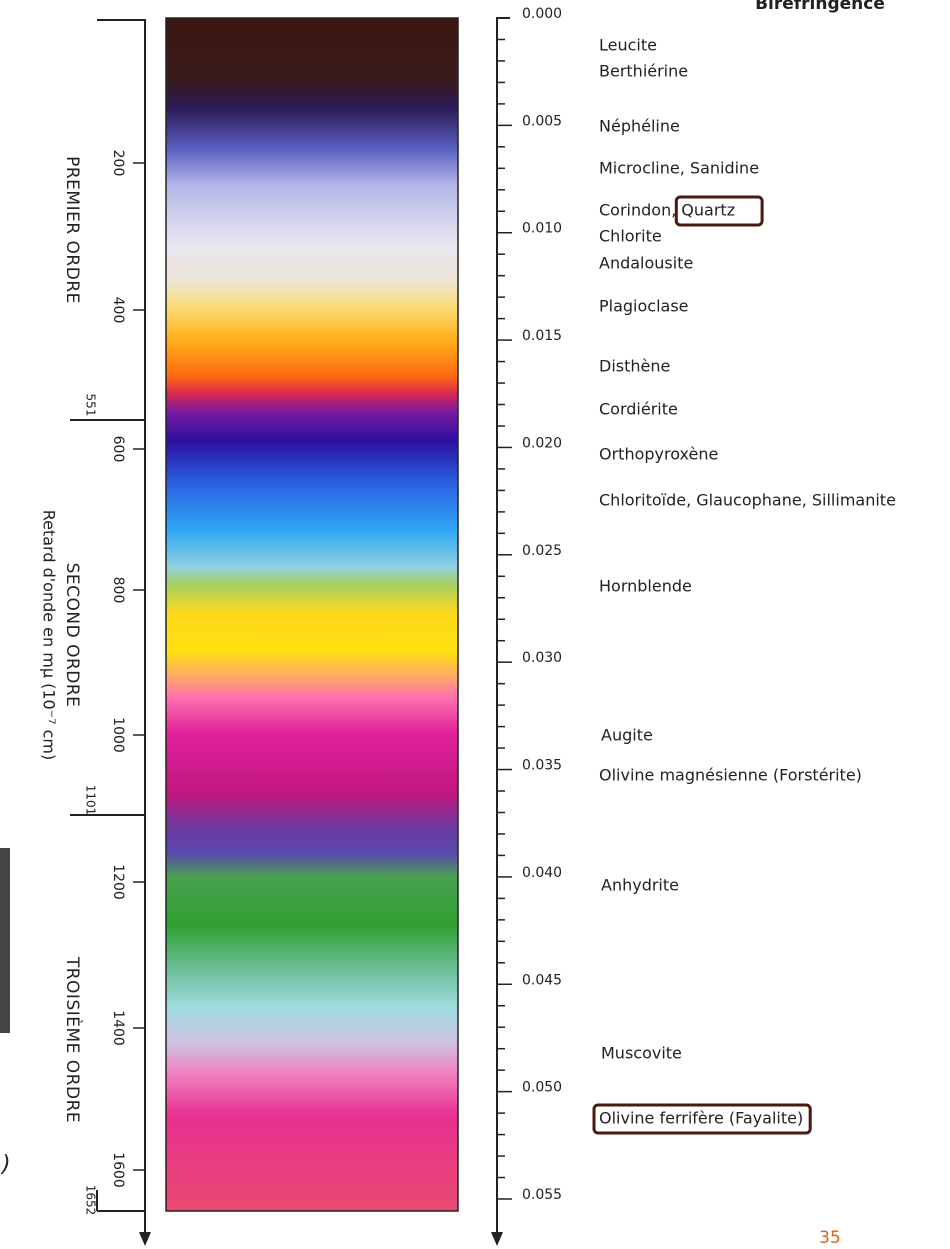 This screenshot has height=1249, width=950. What do you see at coordinates (542, 766) in the screenshot?
I see `right-tick-label: 0.035` at bounding box center [542, 766].